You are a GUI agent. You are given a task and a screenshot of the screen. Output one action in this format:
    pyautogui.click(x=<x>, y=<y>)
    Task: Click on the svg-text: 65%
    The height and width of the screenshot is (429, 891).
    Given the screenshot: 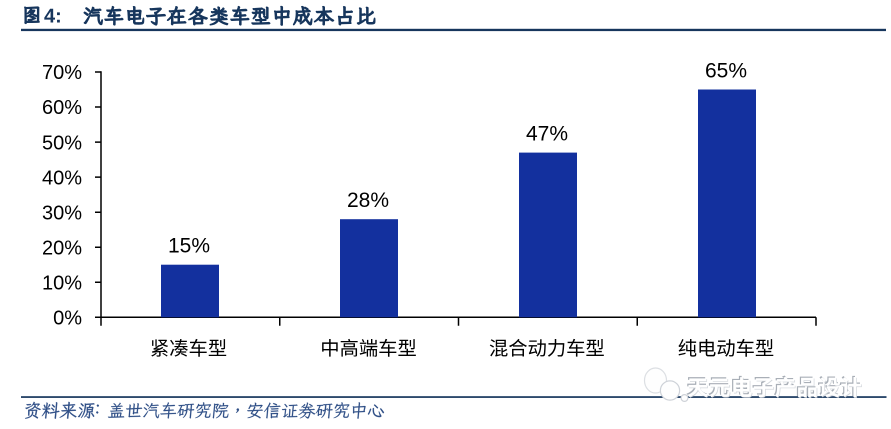 What is the action you would take?
    pyautogui.click(x=726, y=71)
    